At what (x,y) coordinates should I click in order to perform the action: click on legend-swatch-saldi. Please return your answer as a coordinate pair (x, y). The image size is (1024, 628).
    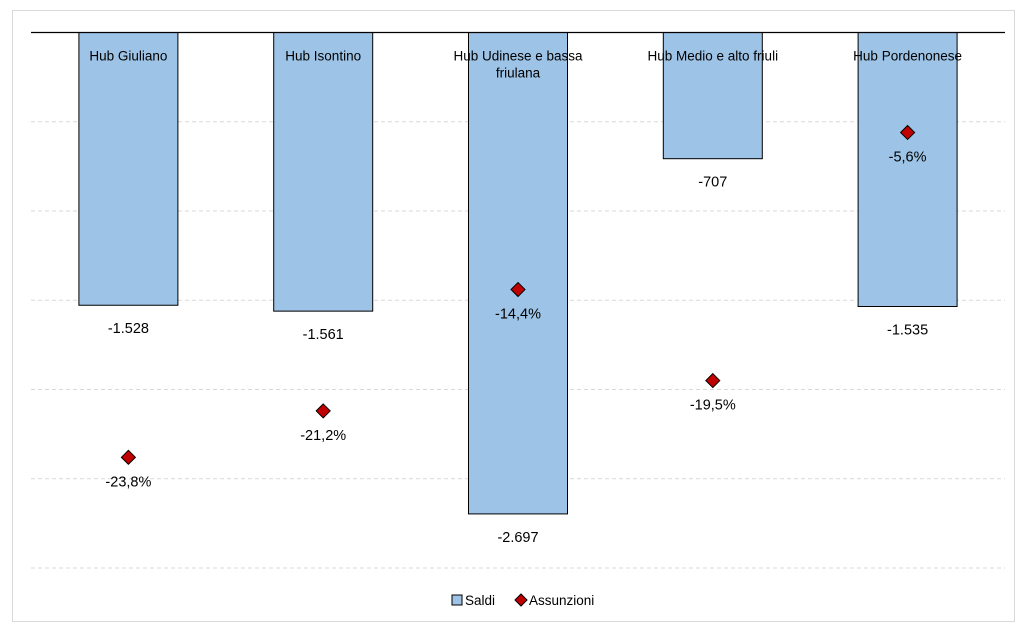
    Looking at the image, I should click on (457, 600).